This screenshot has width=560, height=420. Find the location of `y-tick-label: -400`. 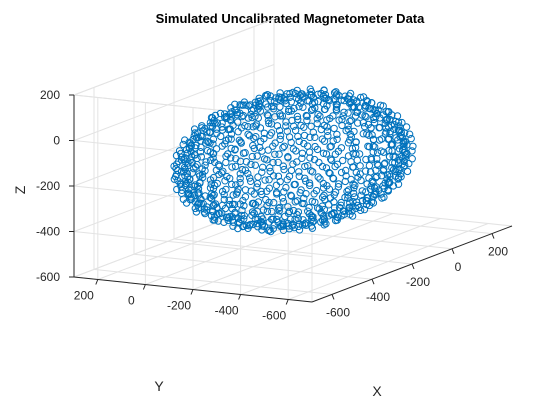

y-tick-label: -400 is located at coordinates (227, 311).